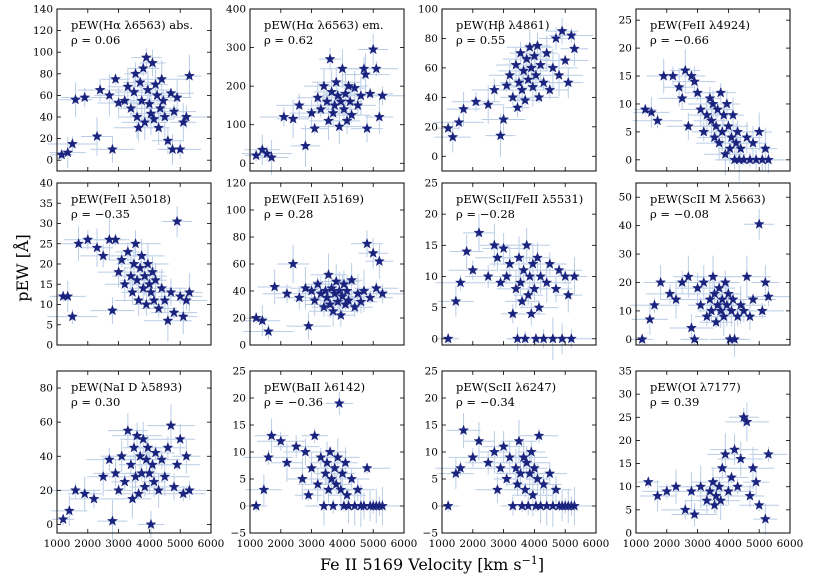  What do you see at coordinates (95, 40) in the screenshot?
I see `panel-rho: ρ = 0.06` at bounding box center [95, 40].